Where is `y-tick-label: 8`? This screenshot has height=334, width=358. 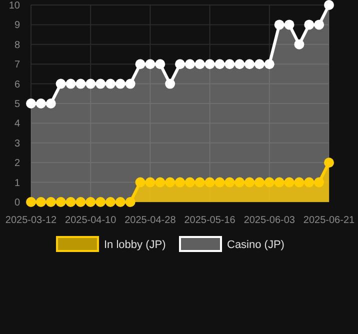 y-tick-label: 8 is located at coordinates (17, 45).